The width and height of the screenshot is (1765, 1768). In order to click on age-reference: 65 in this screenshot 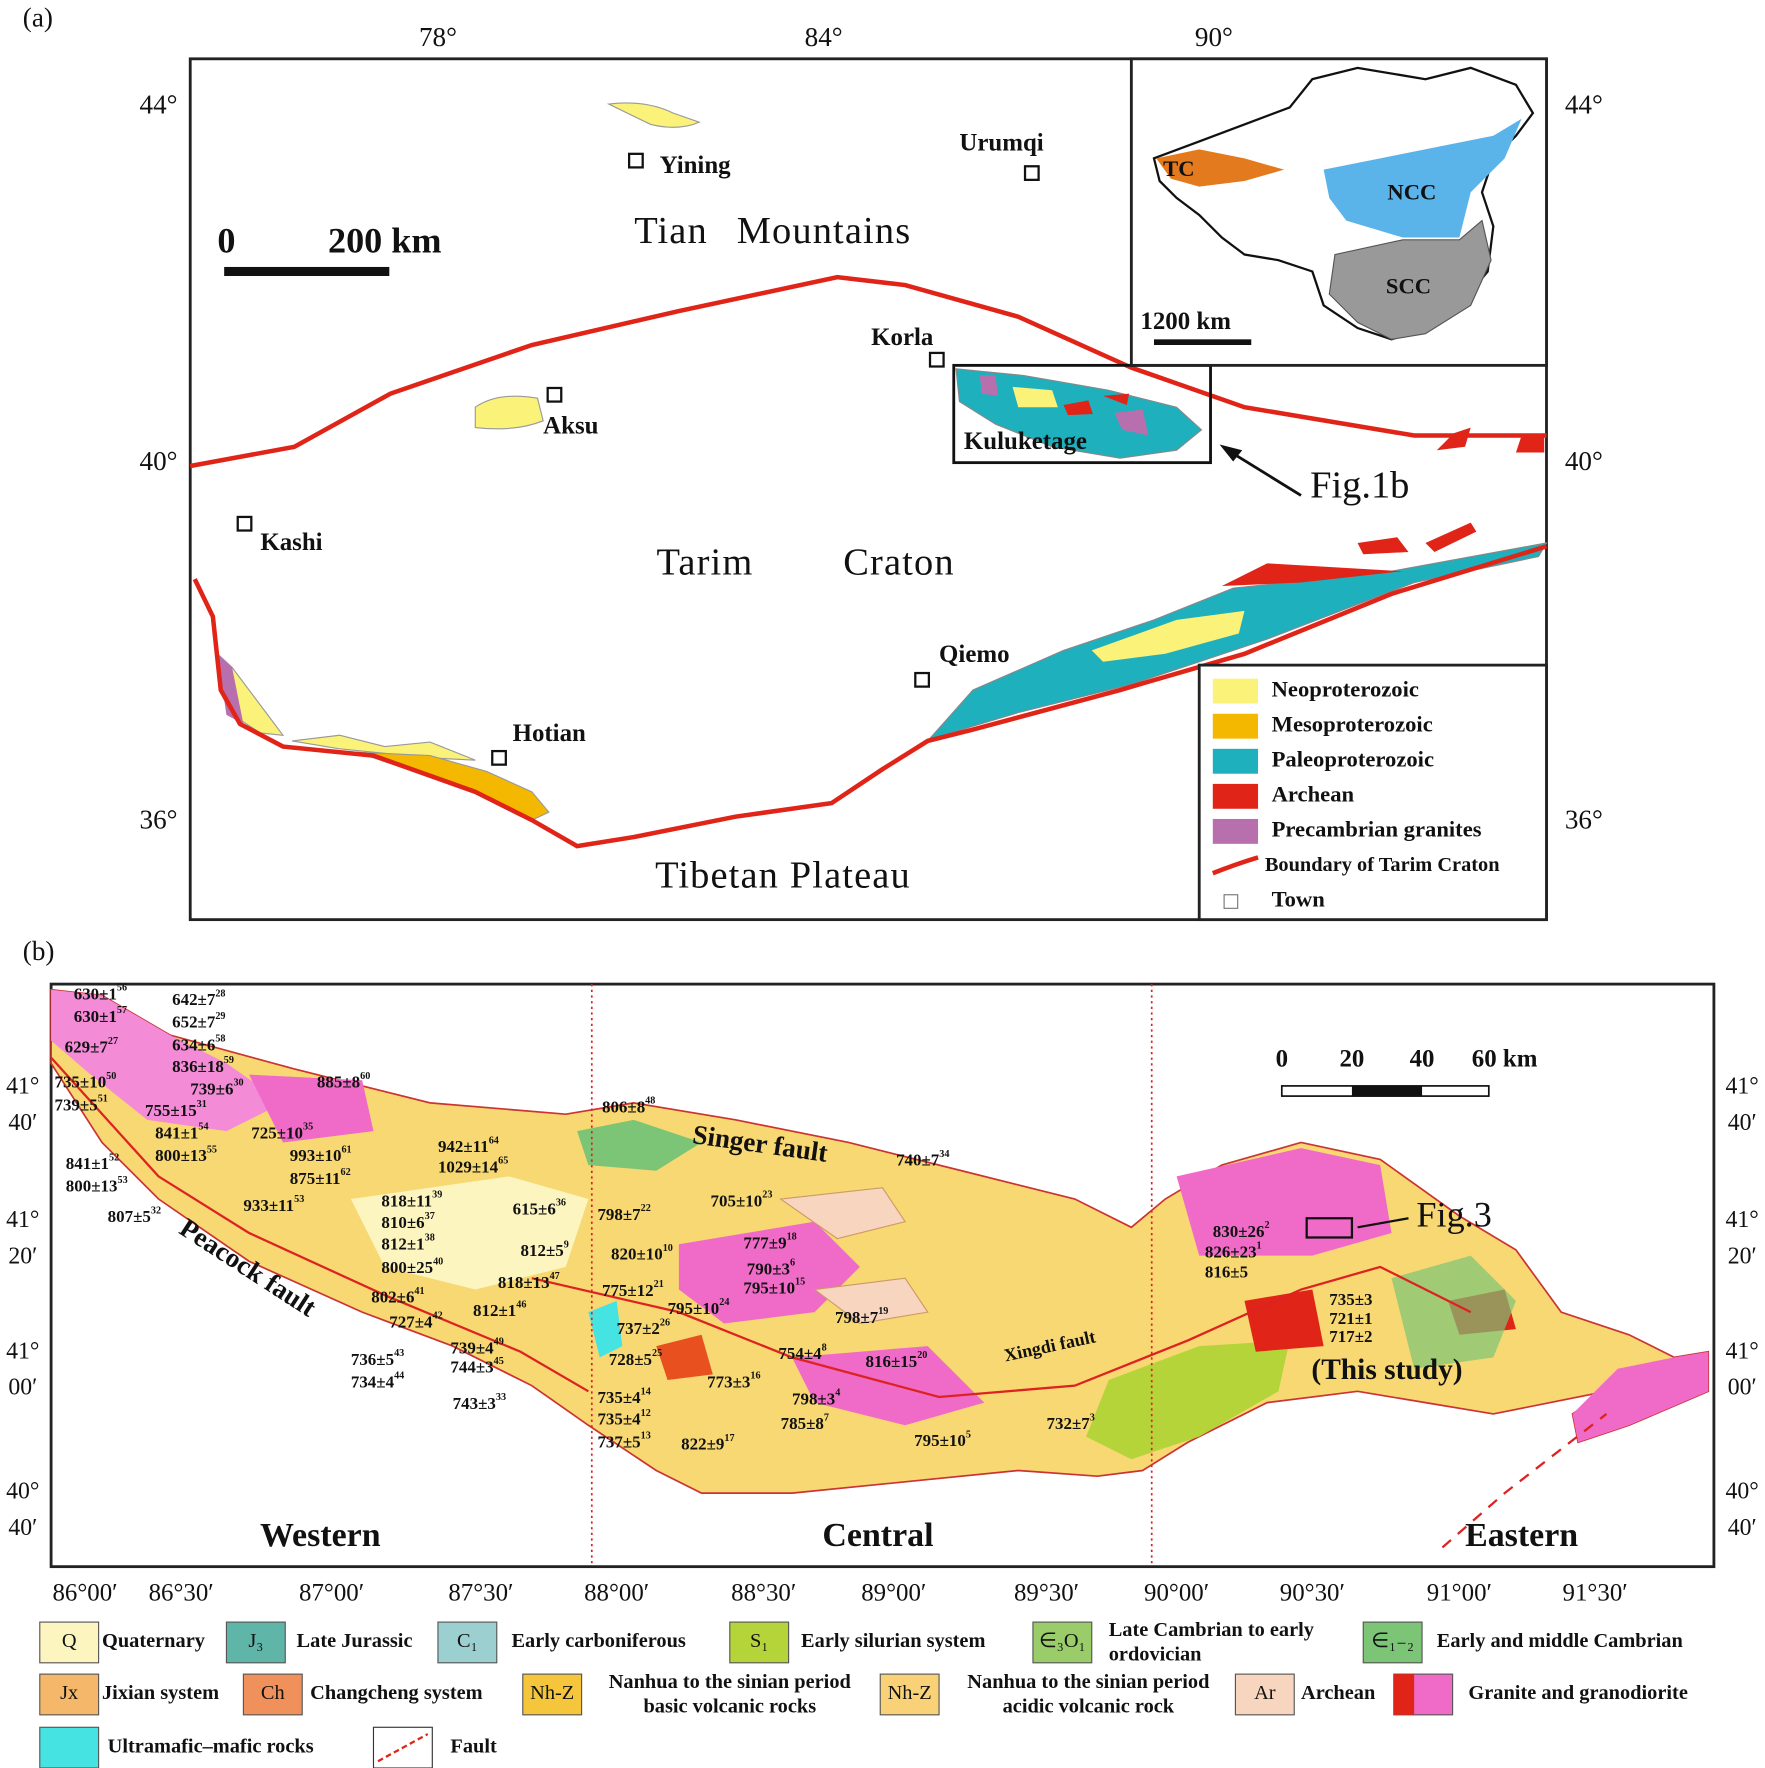, I will do `click(503, 1161)`.